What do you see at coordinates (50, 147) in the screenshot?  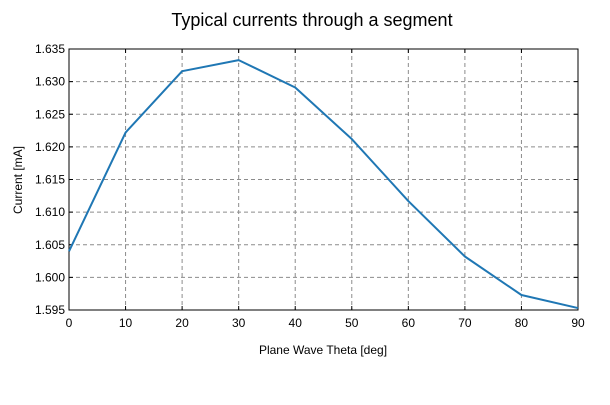 I see `y-tick-label: 1.620` at bounding box center [50, 147].